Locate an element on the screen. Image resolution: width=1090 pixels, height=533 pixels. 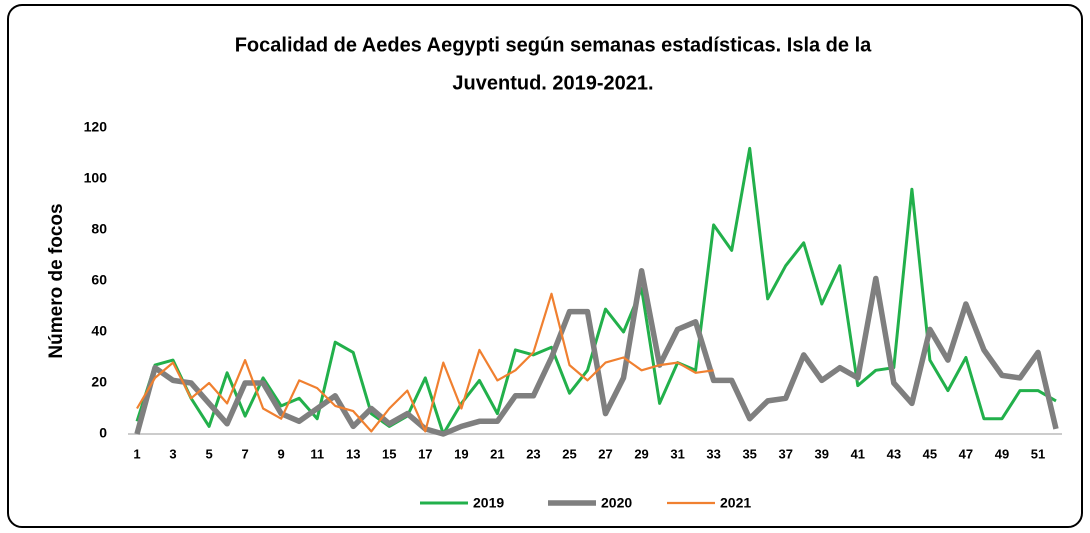
y-tick-label: 40 is located at coordinates (99, 331).